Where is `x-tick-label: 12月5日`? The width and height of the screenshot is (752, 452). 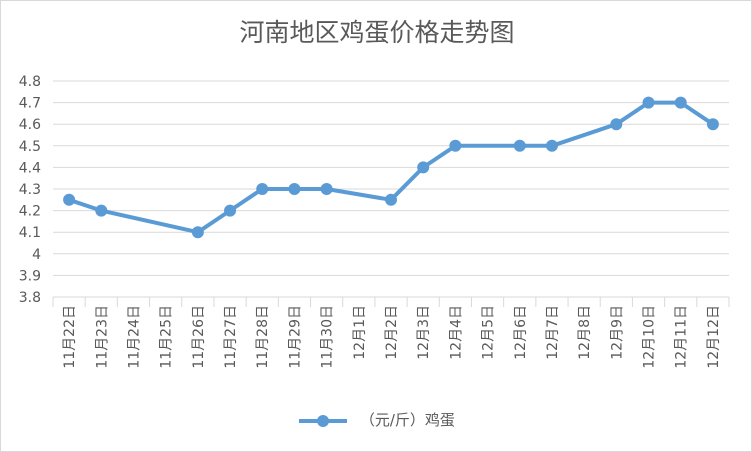 x-tick-label: 12月5日 is located at coordinates (489, 332).